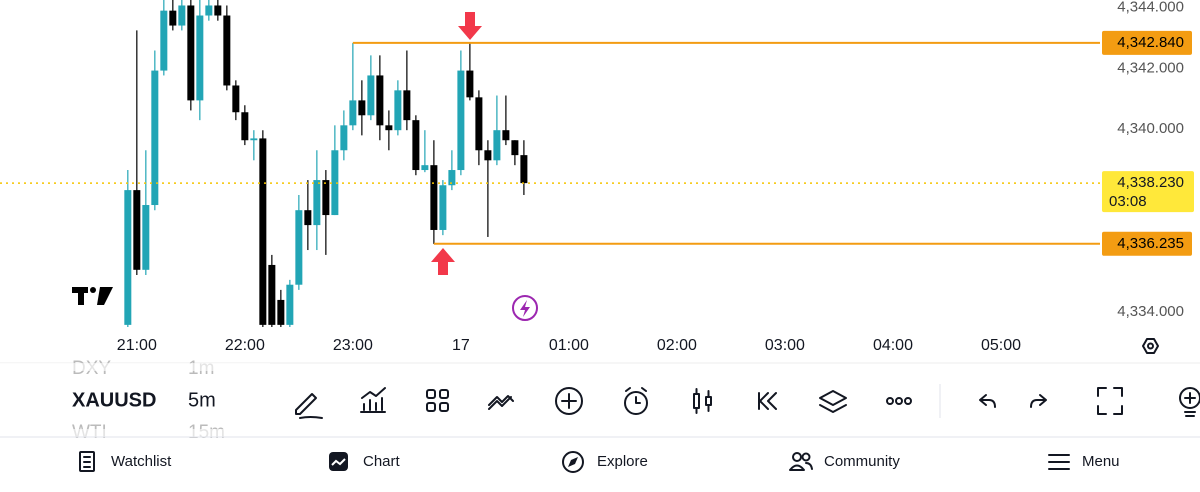 This screenshot has width=1200, height=492. I want to click on redo, so click(1038, 401).